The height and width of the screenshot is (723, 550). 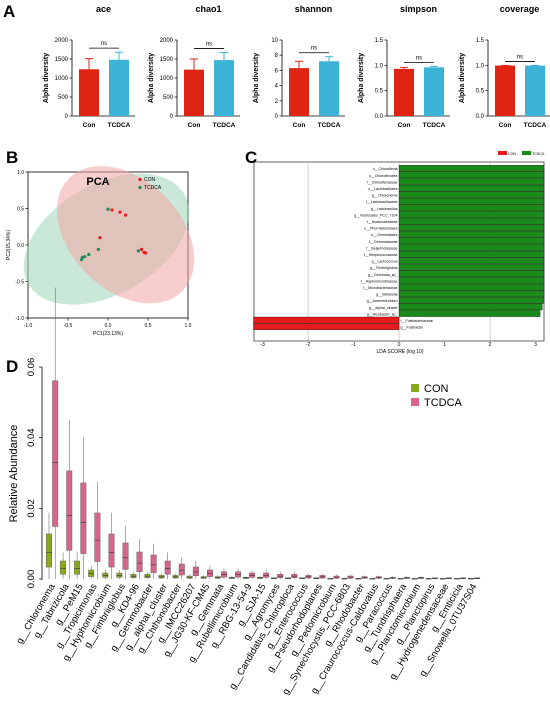 What do you see at coordinates (12, 157) in the screenshot?
I see `panel-label-b: B` at bounding box center [12, 157].